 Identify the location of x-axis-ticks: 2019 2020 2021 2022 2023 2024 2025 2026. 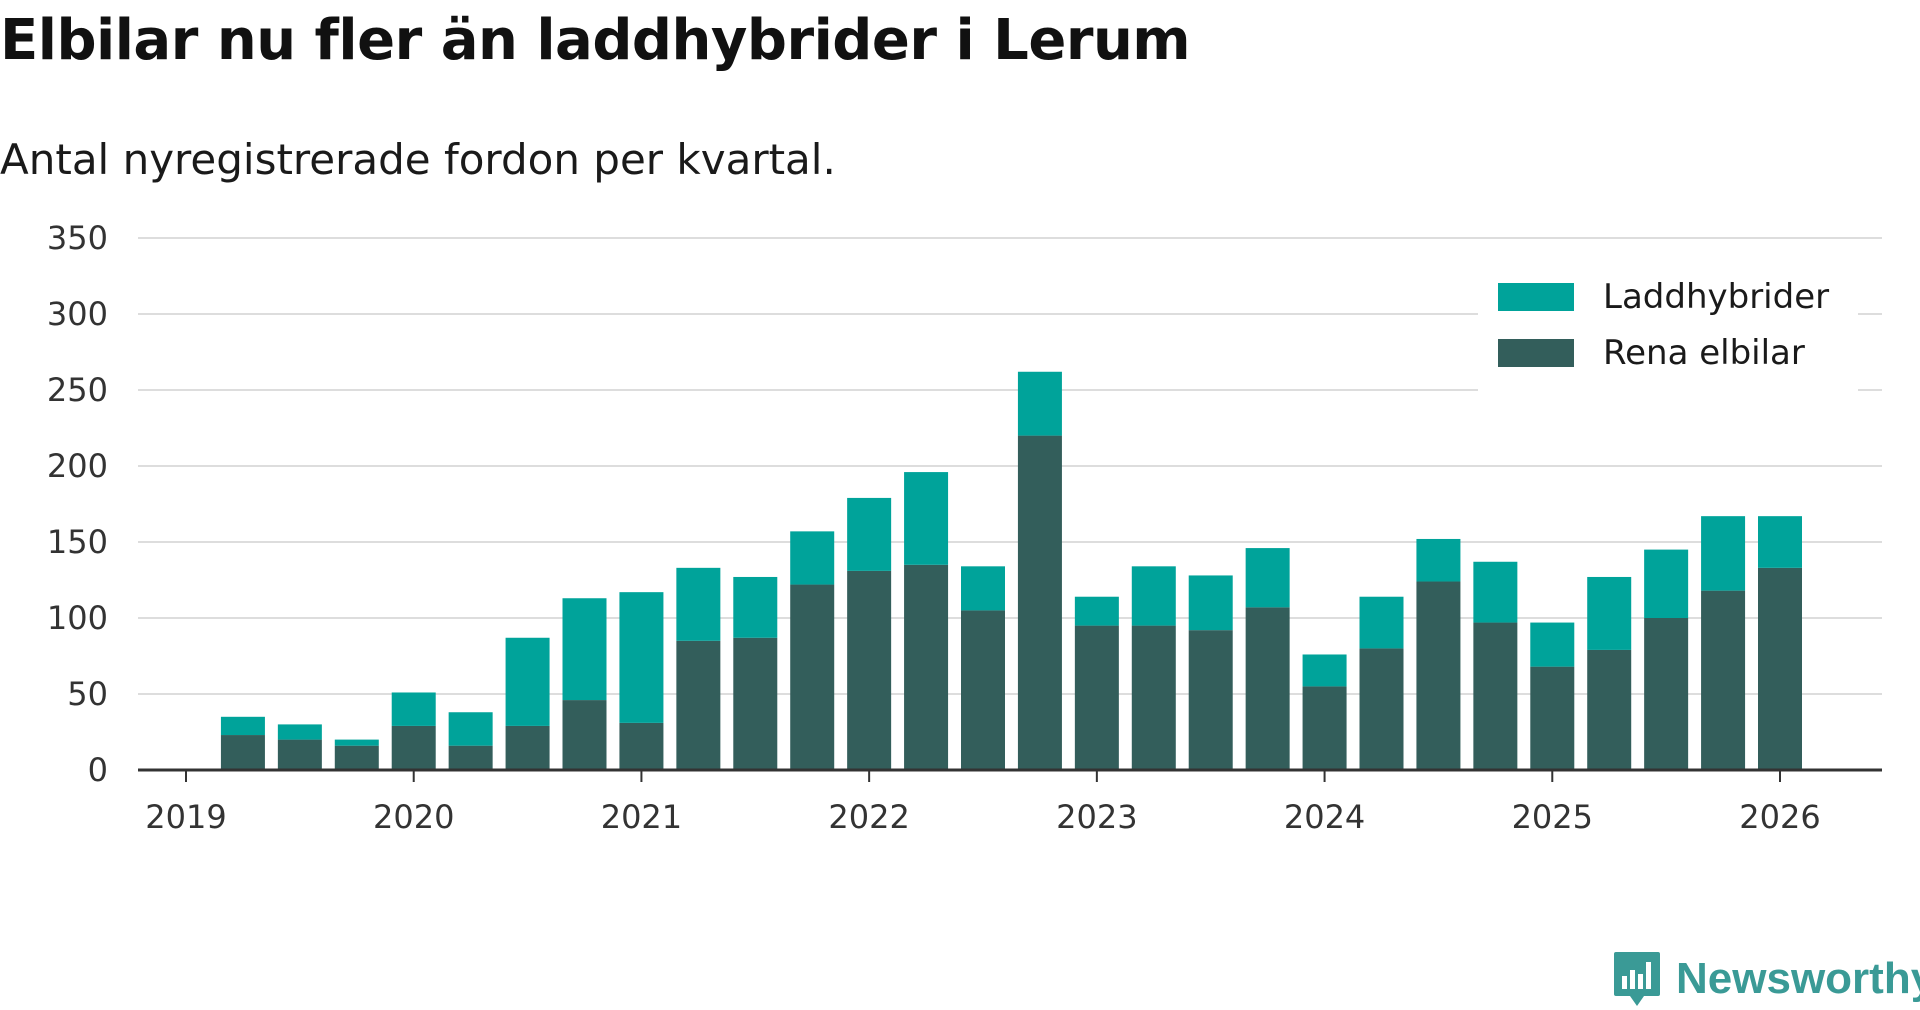
(983, 803).